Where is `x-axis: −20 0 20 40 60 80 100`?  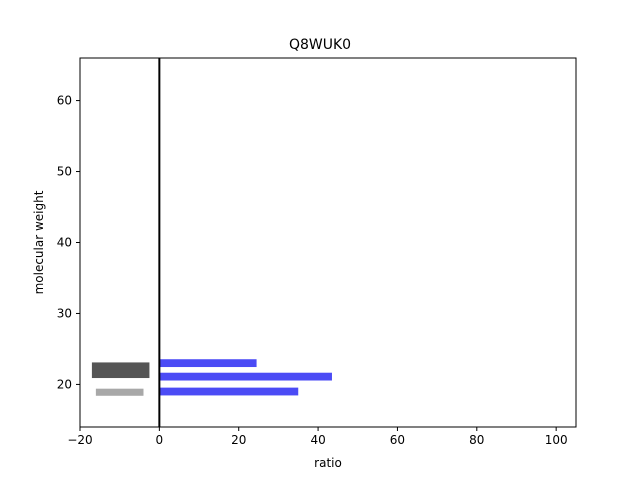 x-axis: −20 0 20 40 60 80 100 is located at coordinates (317, 437).